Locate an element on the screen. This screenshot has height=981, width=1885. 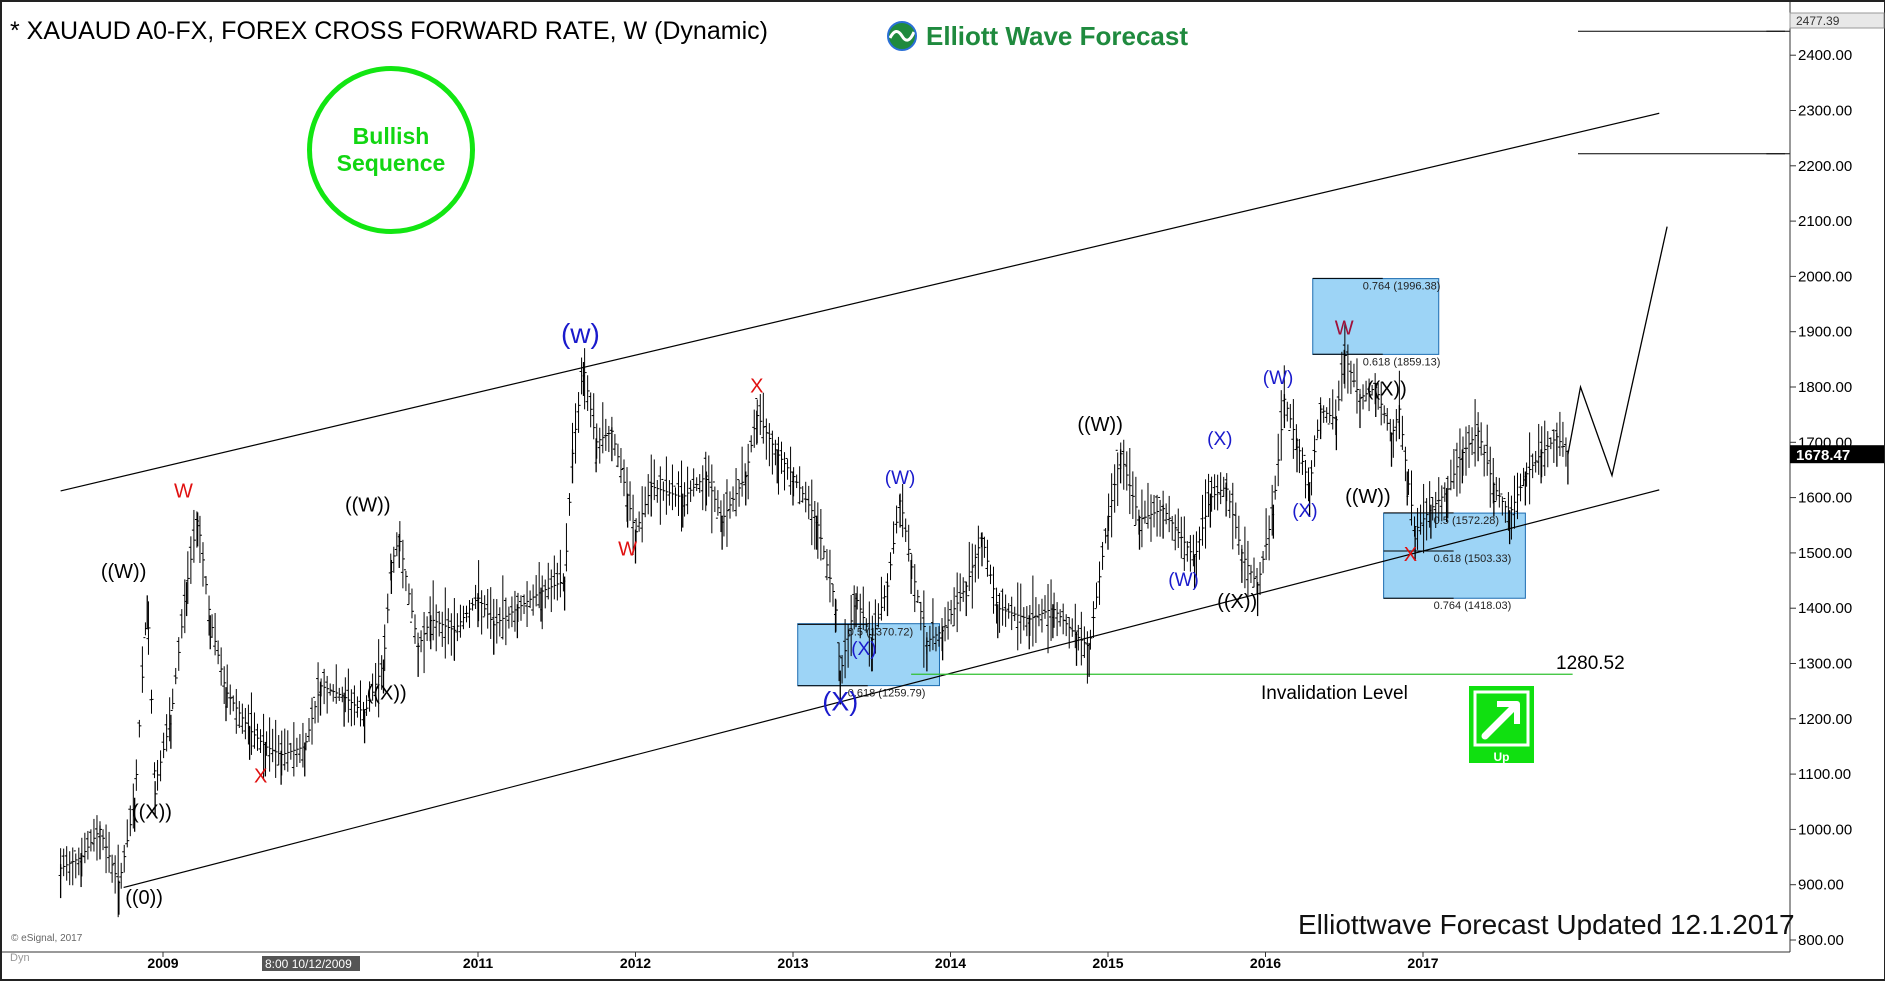
projection-line is located at coordinates (1617, 352).